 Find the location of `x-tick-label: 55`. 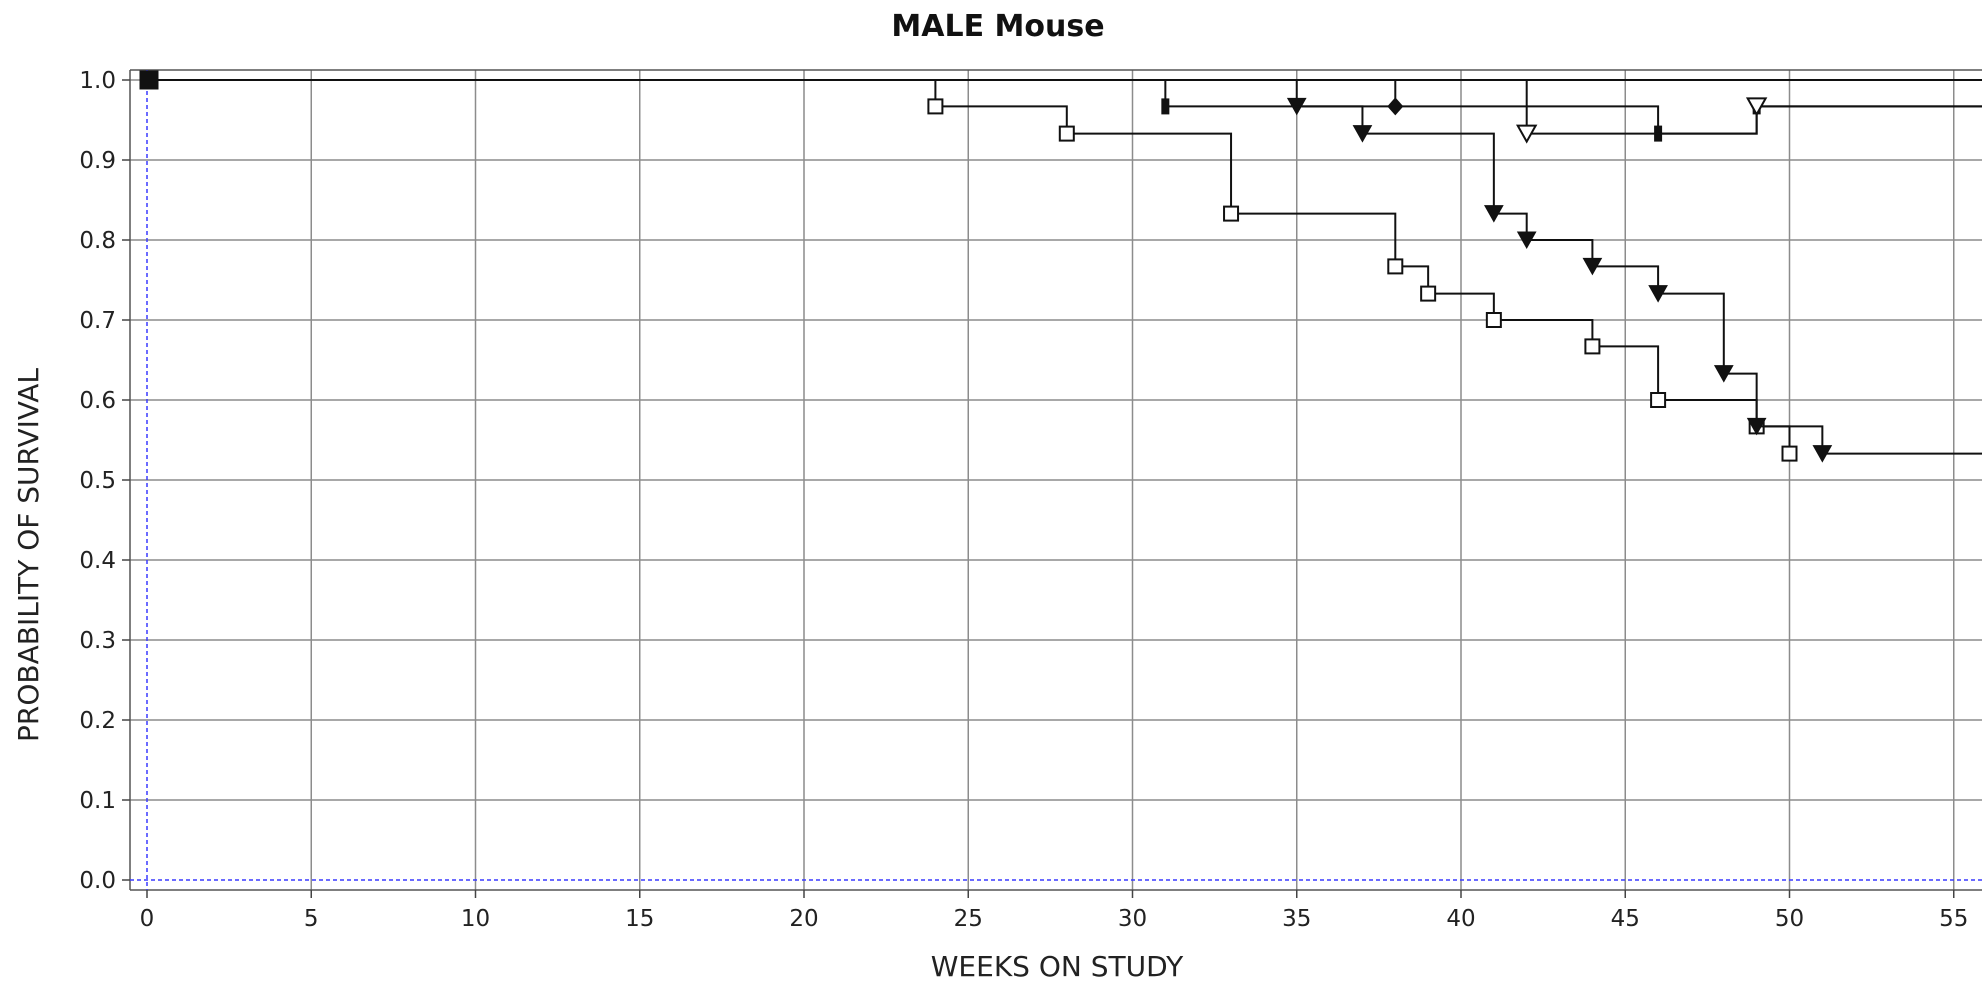

x-tick-label: 55 is located at coordinates (1953, 919).